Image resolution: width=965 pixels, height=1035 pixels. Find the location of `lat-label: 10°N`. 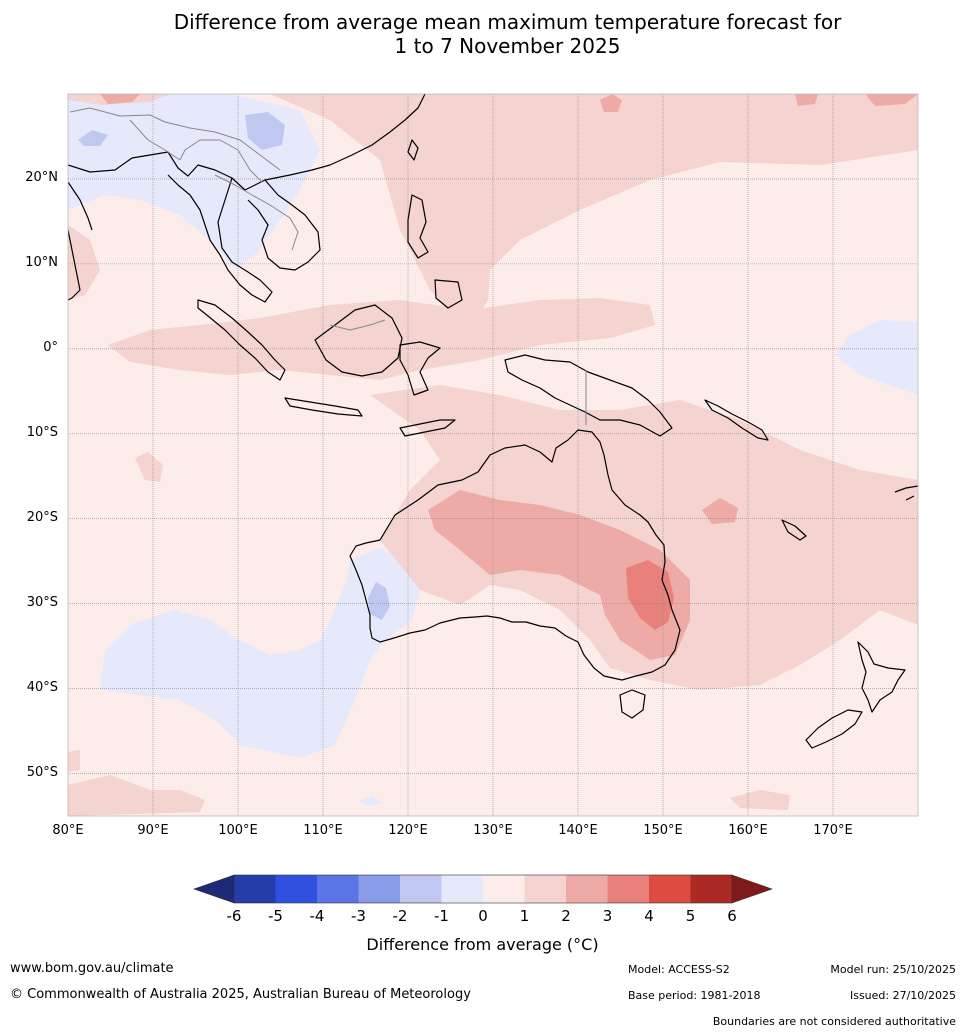

lat-label: 10°N is located at coordinates (41, 262).